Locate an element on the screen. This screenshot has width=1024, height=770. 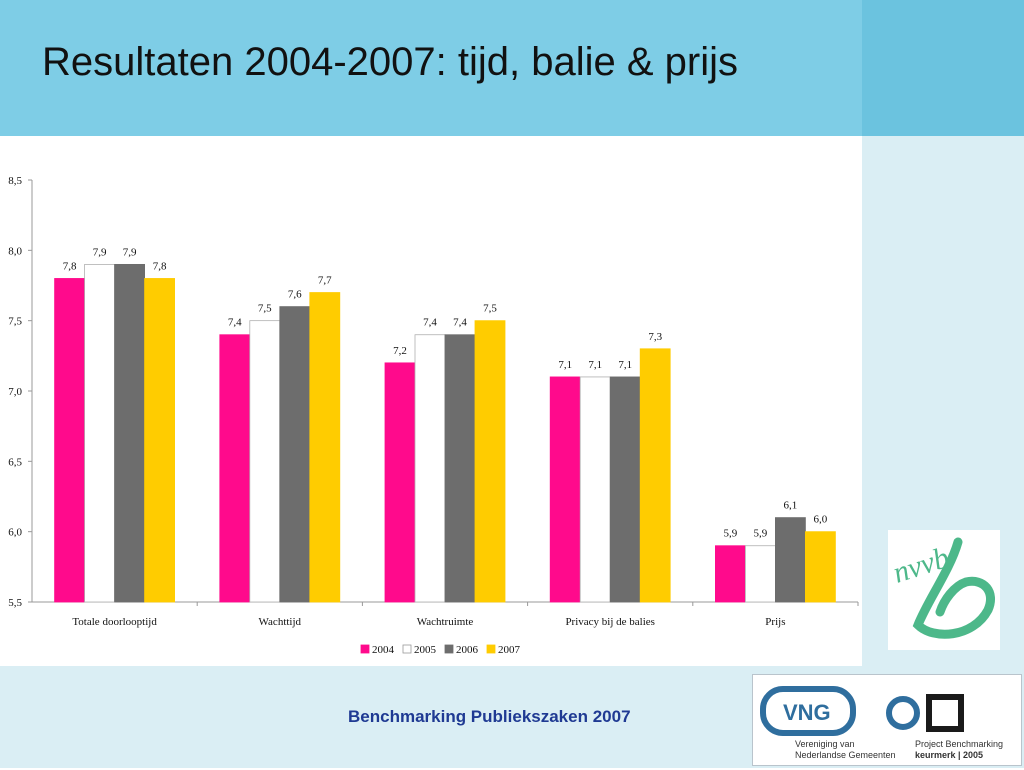
footer-text: Benchmarking Publiekszaken 2007 is located at coordinates (489, 716).